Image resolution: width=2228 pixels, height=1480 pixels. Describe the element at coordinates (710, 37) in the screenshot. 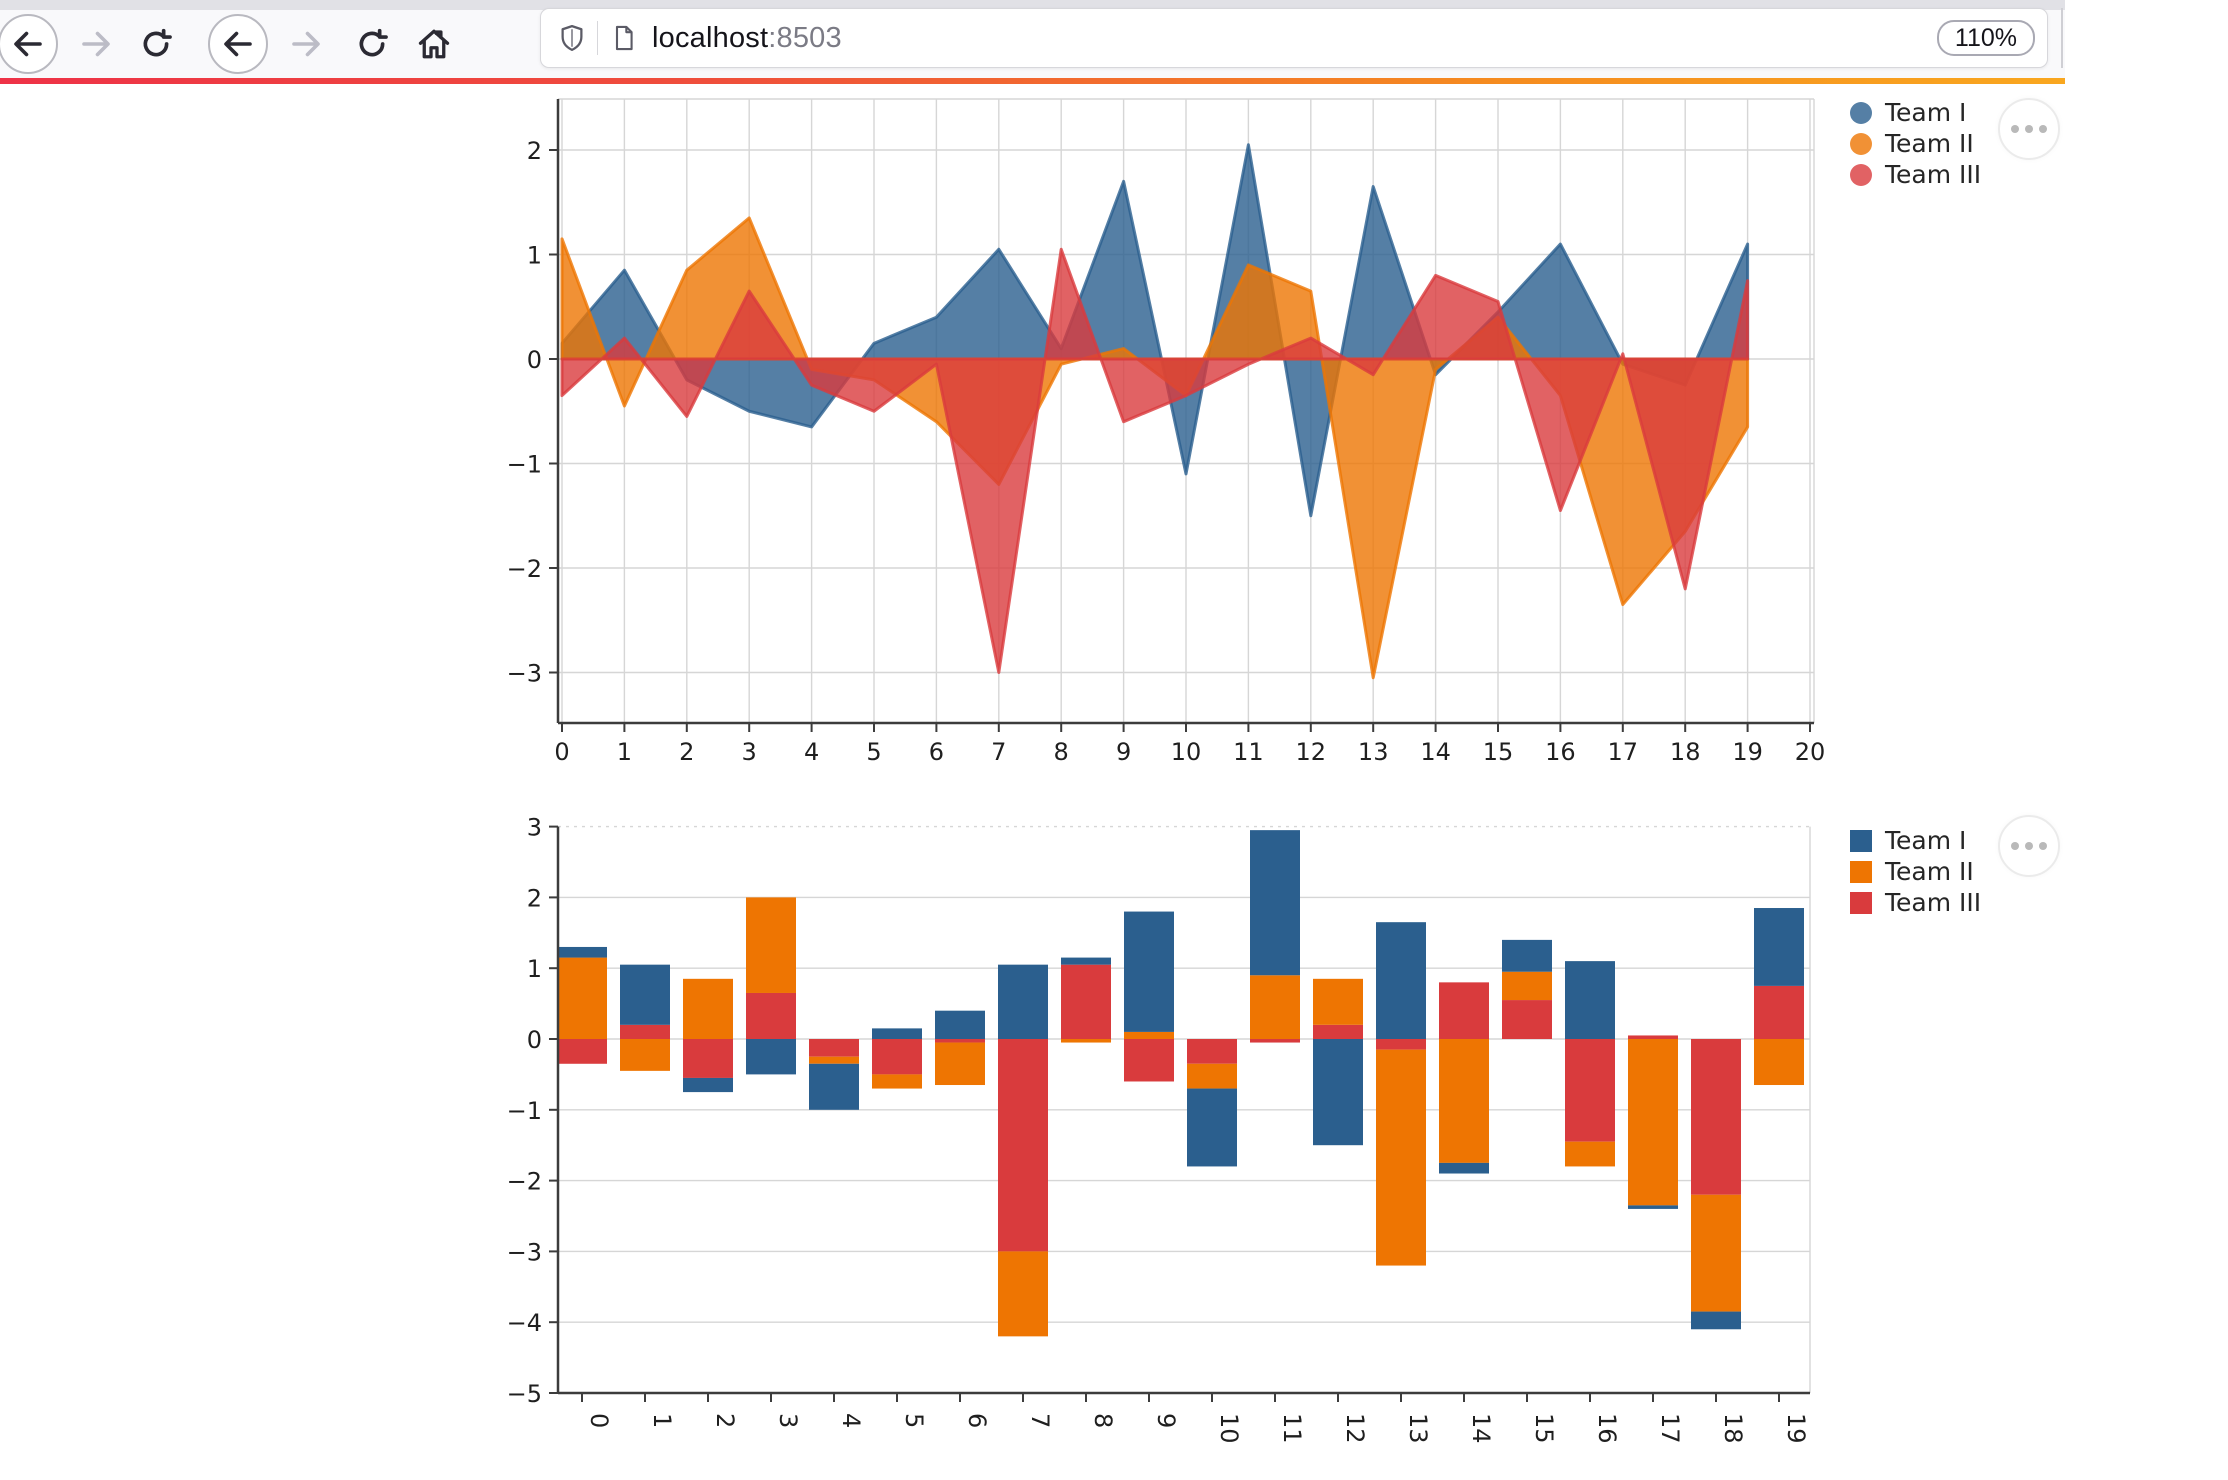

I see `url-host: localhost` at that location.